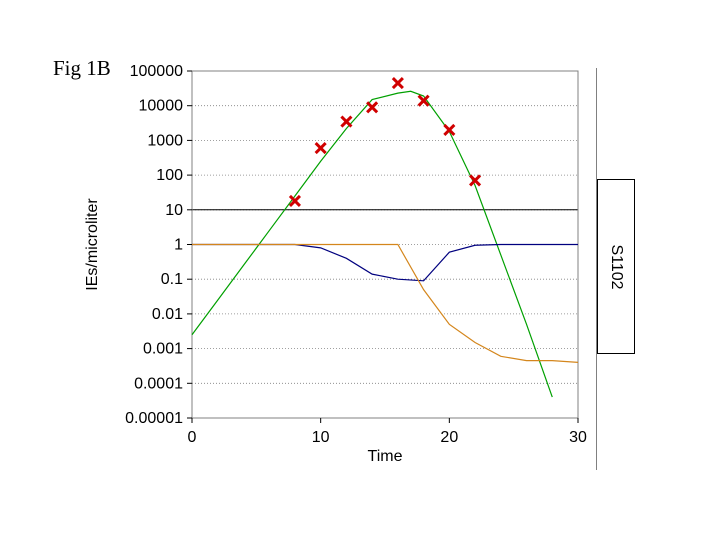 This screenshot has width=720, height=540. I want to click on x-tick-label: 20, so click(449, 437).